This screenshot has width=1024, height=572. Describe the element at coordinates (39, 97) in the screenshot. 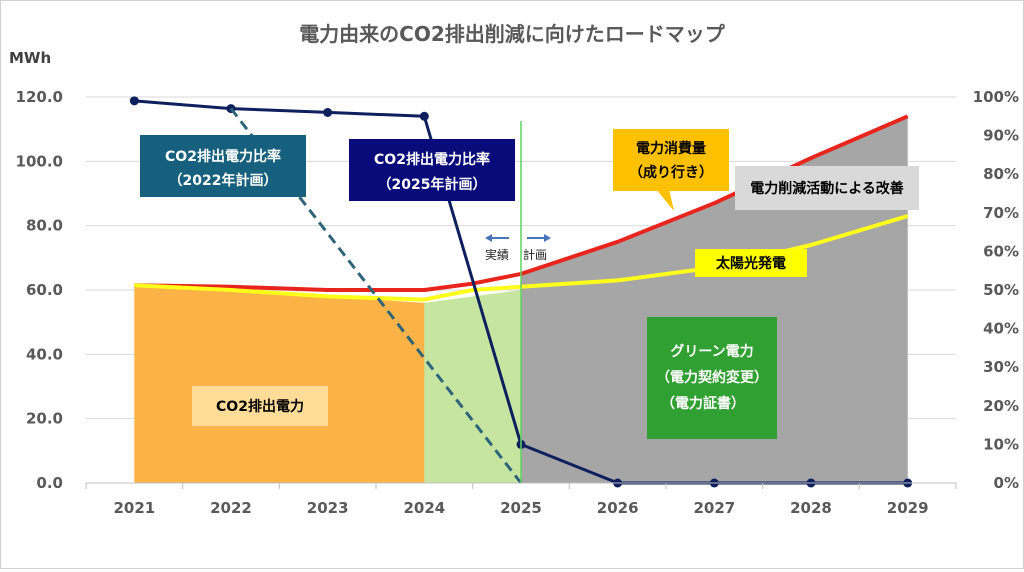

I see `y-left-tick-label: 120.0` at that location.